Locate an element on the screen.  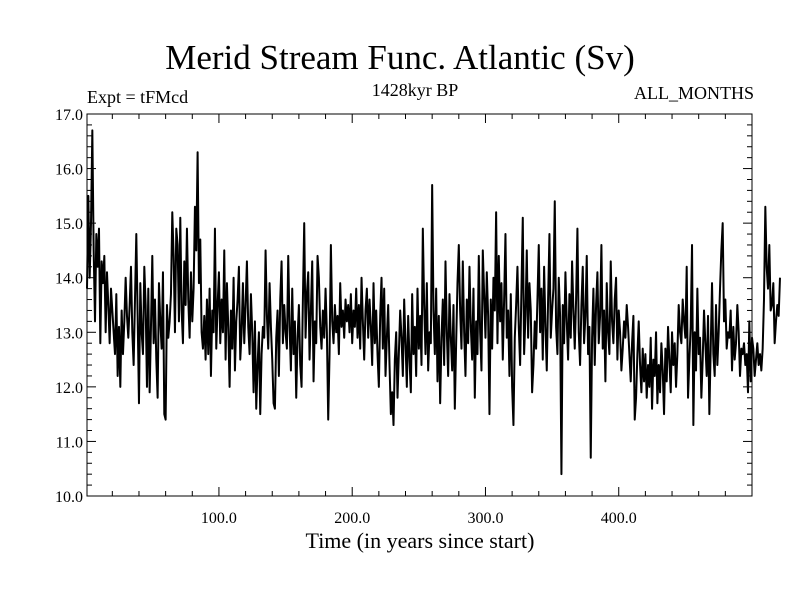
months-label: ALL_MONTHS is located at coordinates (694, 93).